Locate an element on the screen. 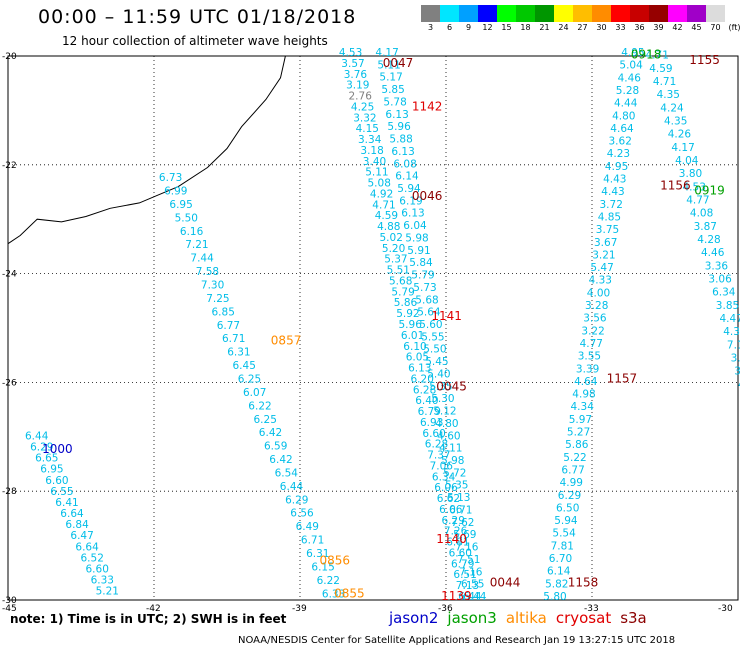 Image resolution: width=740 pixels, height=650 pixels. wave-height-value: 5.37 is located at coordinates (395, 260).